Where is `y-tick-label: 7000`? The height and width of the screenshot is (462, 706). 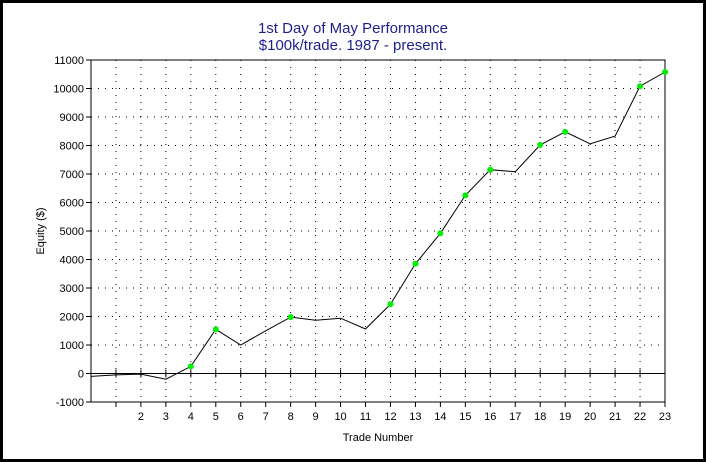
y-tick-label: 7000 is located at coordinates (72, 175).